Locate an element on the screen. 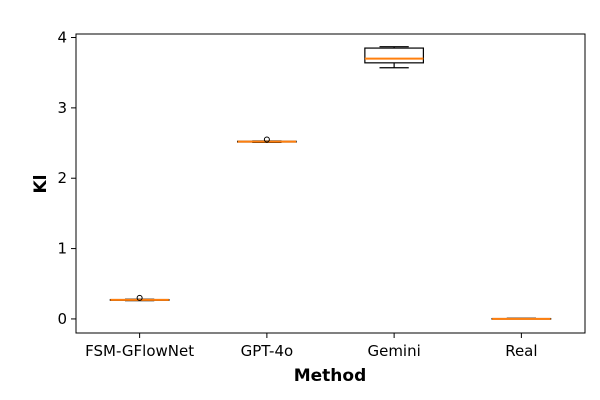 This screenshot has height=400, width=600. y-tick-label: 3 is located at coordinates (62, 108).